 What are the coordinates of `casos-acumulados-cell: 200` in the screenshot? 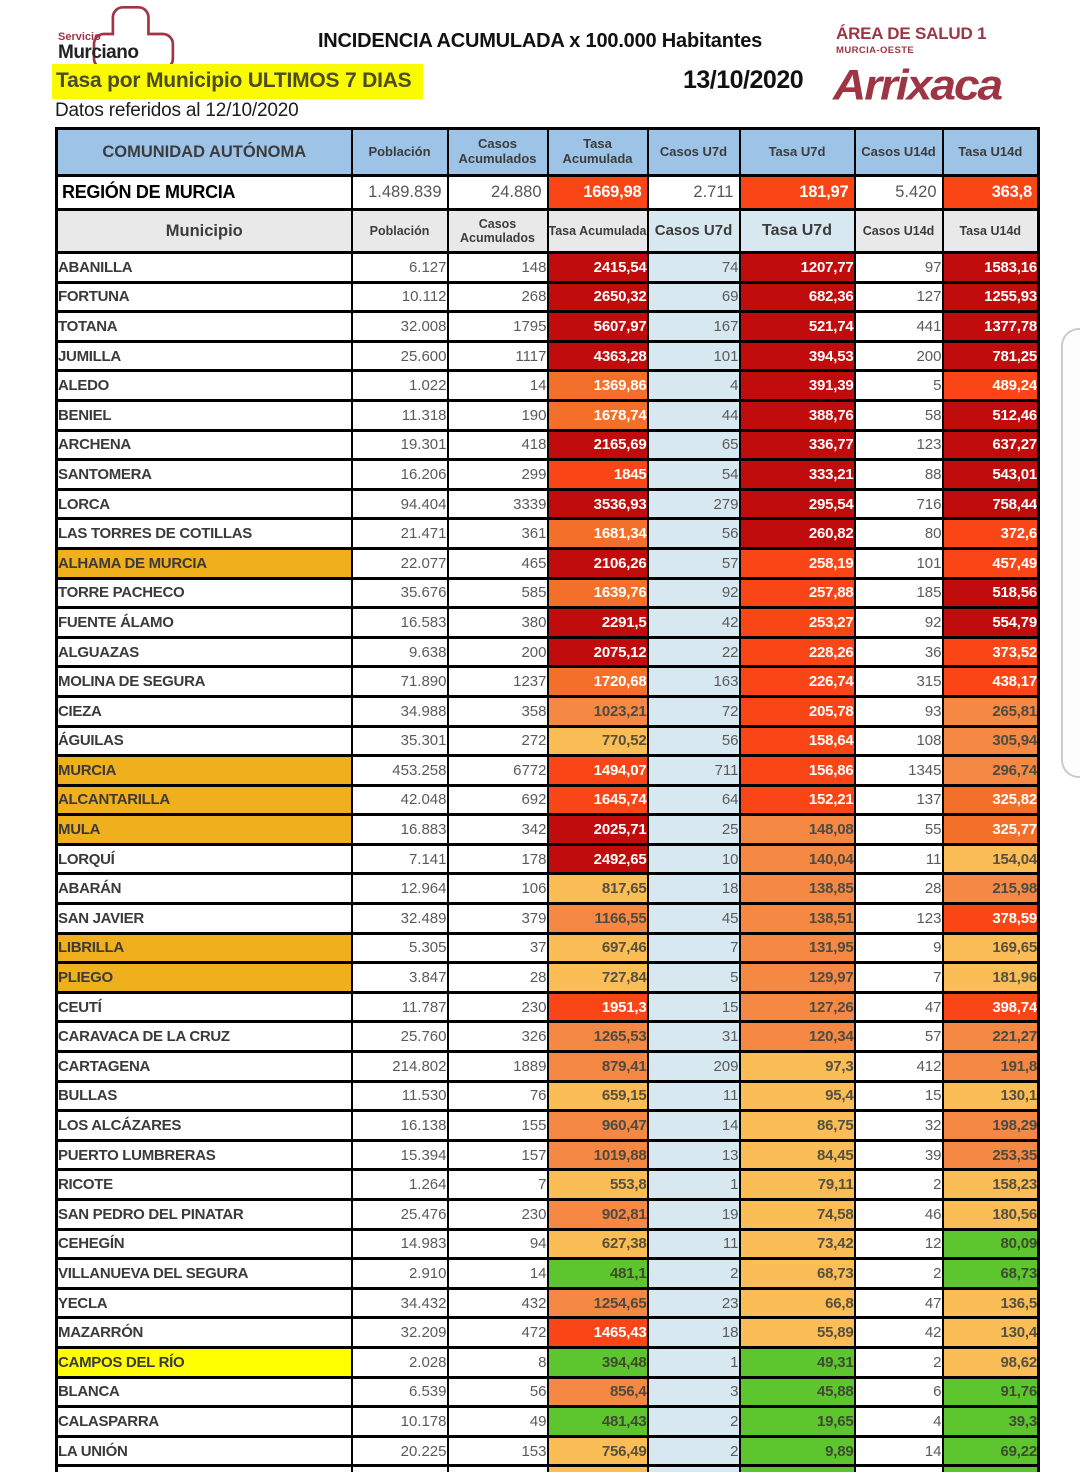 It's located at (497, 651).